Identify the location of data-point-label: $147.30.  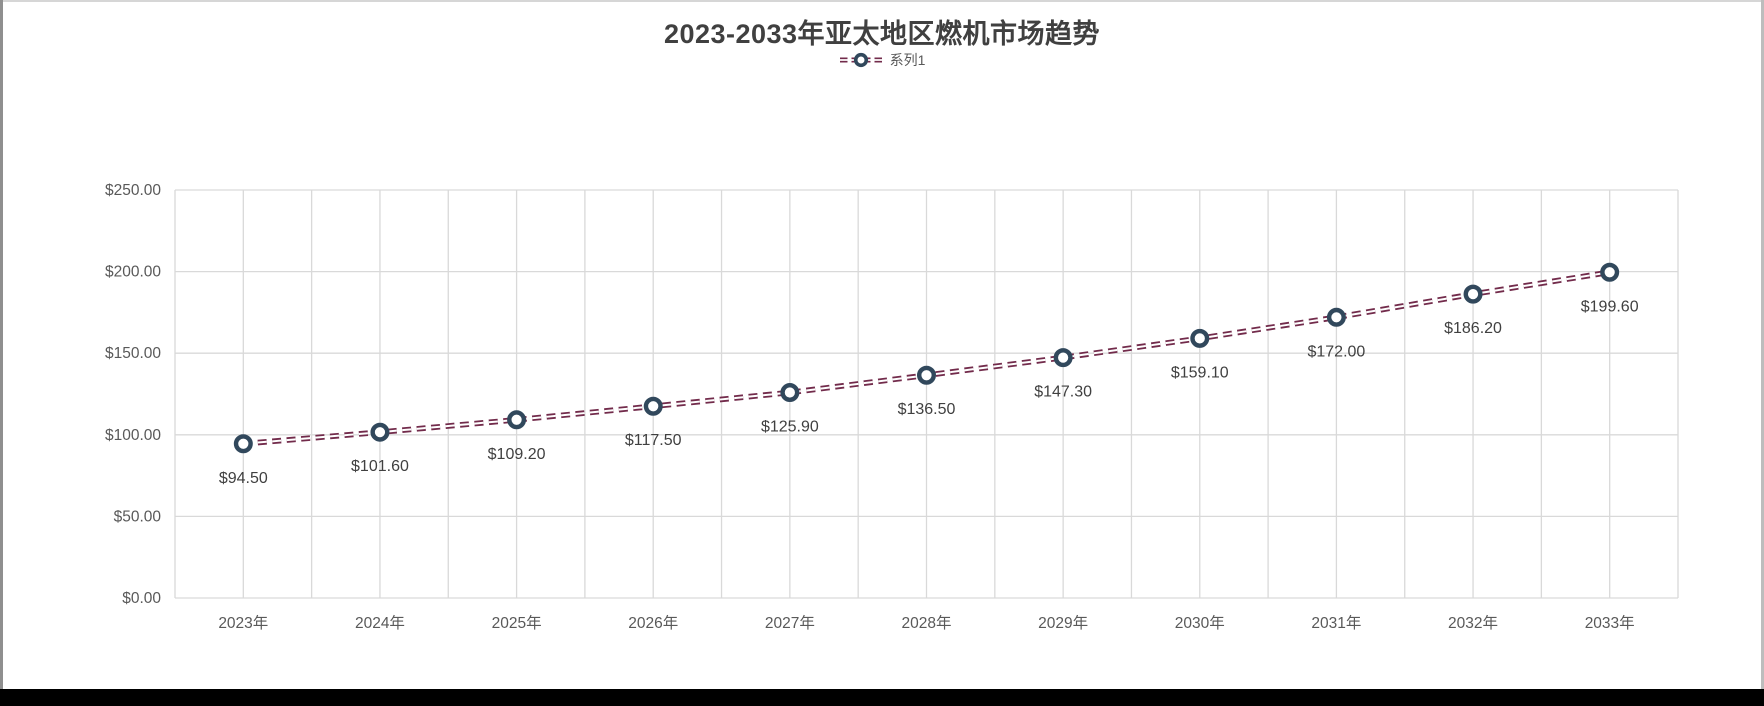
(1063, 392).